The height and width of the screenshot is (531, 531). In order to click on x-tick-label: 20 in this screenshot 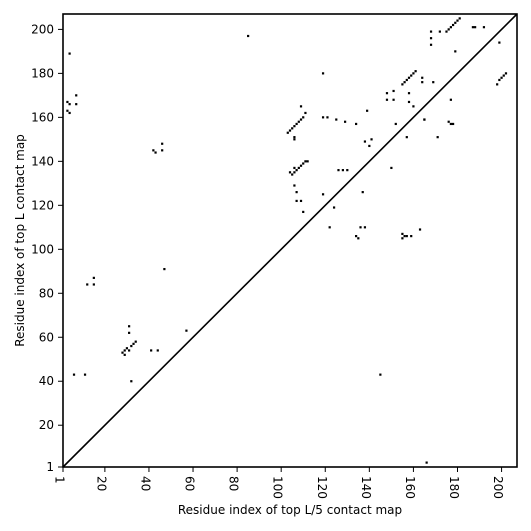, I will do `click(101, 483)`.